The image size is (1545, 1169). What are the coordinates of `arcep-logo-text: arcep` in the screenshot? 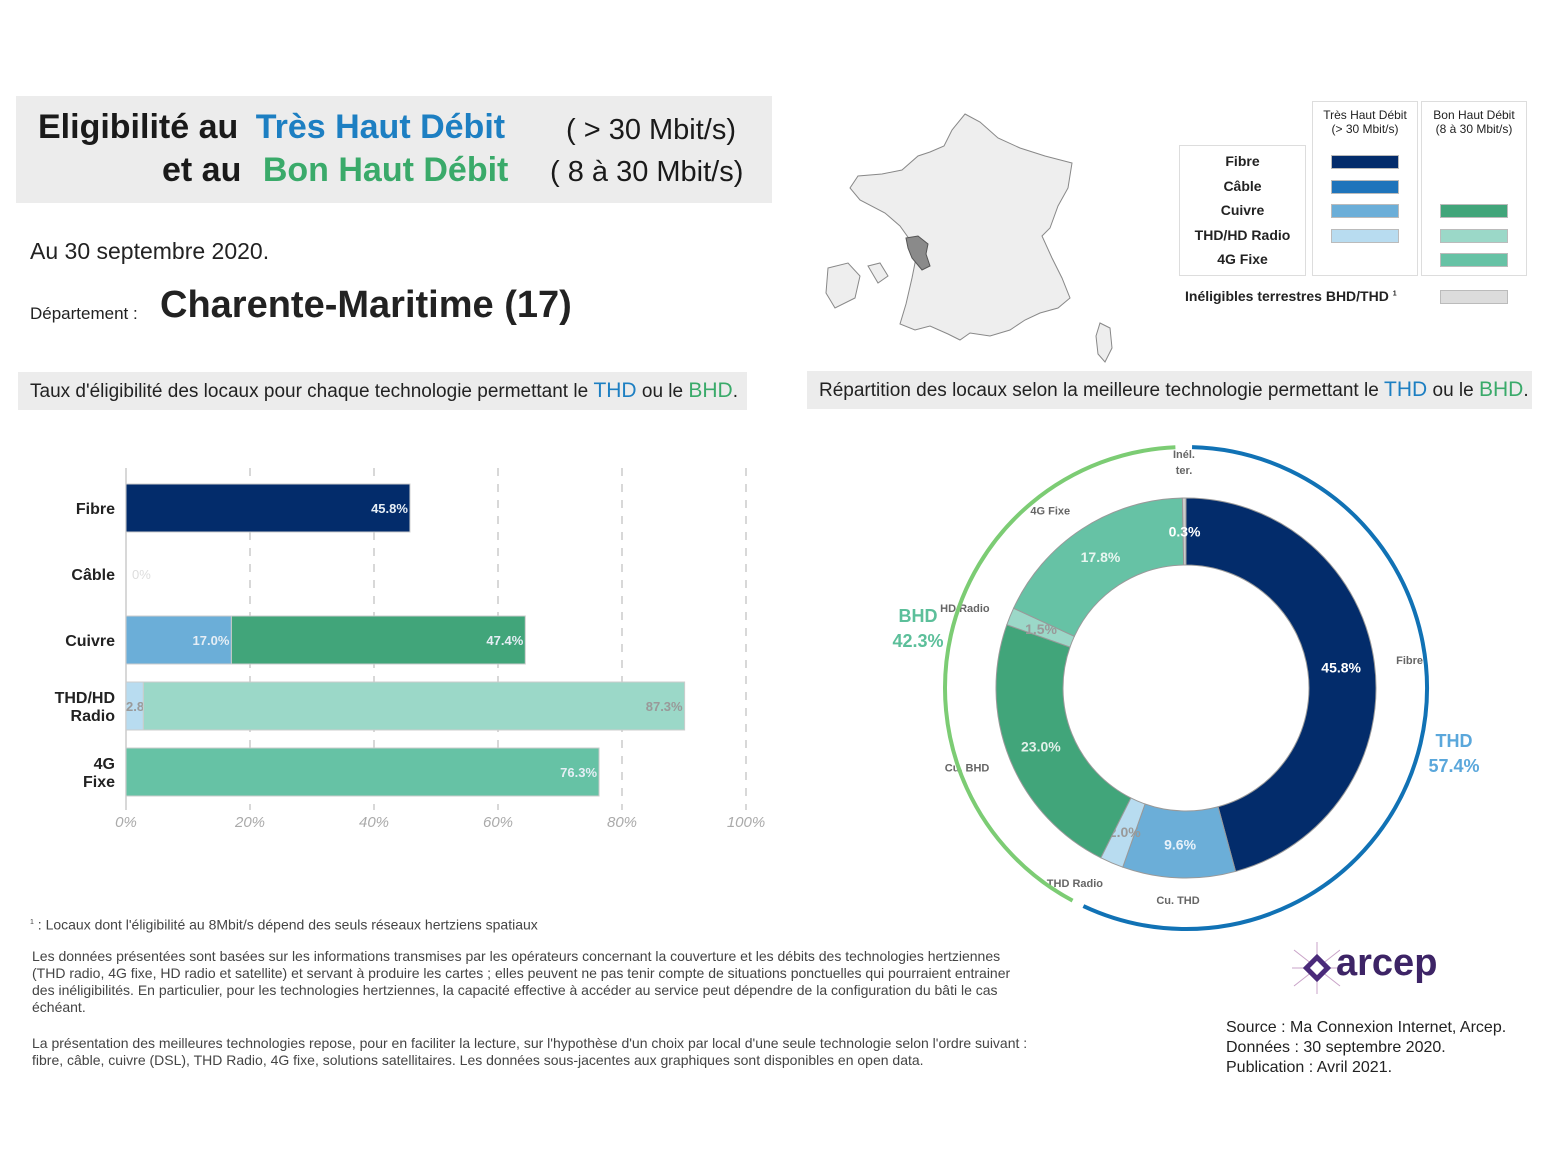 It's located at (1387, 963).